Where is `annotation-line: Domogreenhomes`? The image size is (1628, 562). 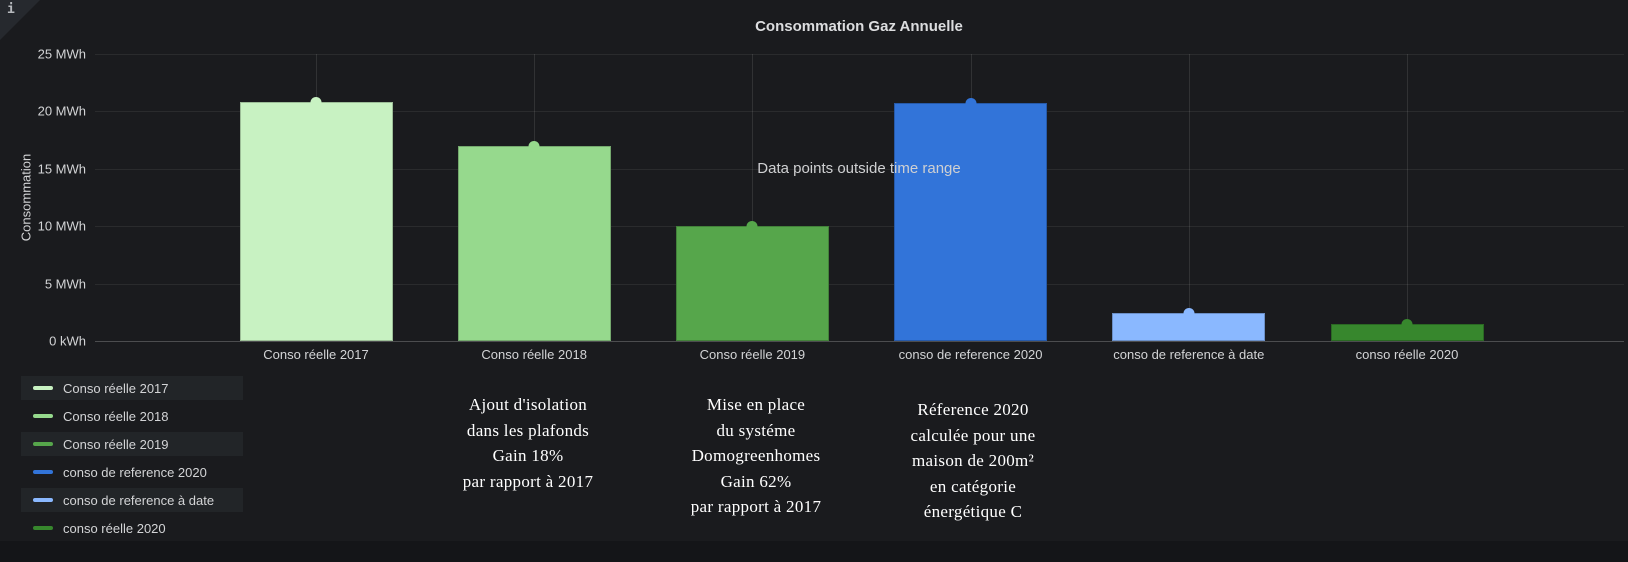 annotation-line: Domogreenhomes is located at coordinates (756, 455).